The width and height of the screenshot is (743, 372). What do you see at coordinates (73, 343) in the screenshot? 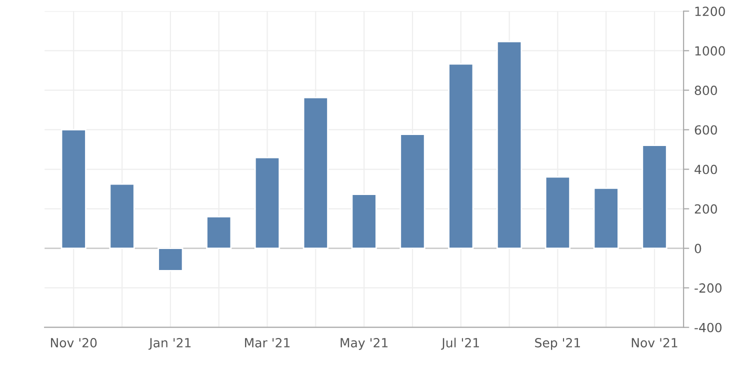
I see `x-tick-label: Nov '20` at bounding box center [73, 343].